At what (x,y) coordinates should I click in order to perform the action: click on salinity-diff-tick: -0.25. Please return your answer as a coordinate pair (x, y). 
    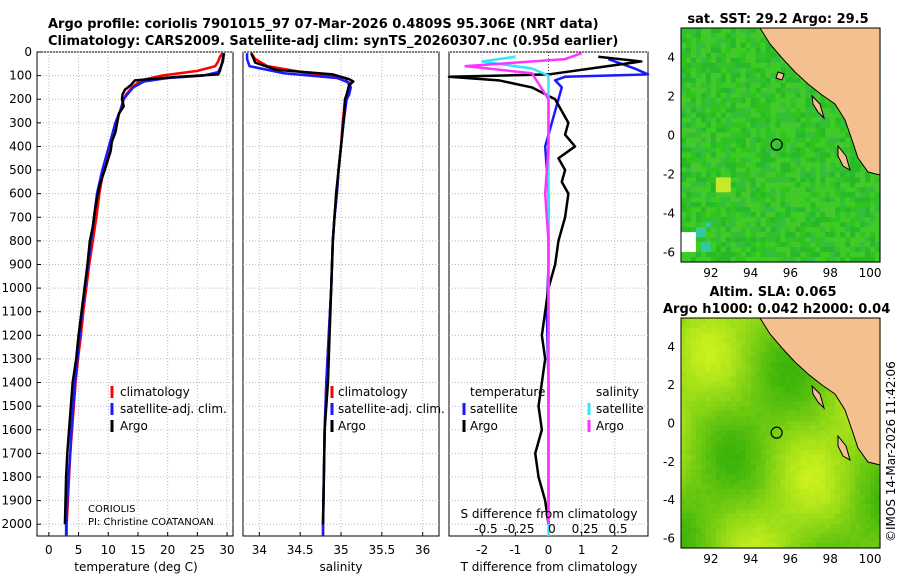
    Looking at the image, I should click on (518, 529).